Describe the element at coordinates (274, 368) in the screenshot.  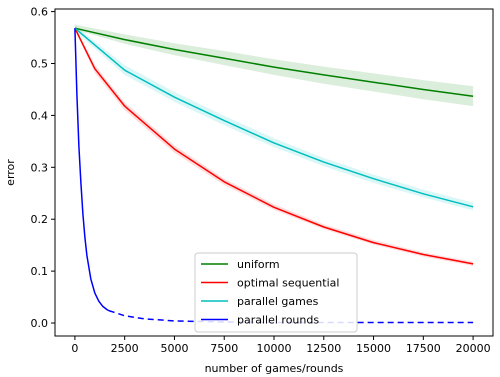
I see `x-axis-label: number of games/rounds` at that location.